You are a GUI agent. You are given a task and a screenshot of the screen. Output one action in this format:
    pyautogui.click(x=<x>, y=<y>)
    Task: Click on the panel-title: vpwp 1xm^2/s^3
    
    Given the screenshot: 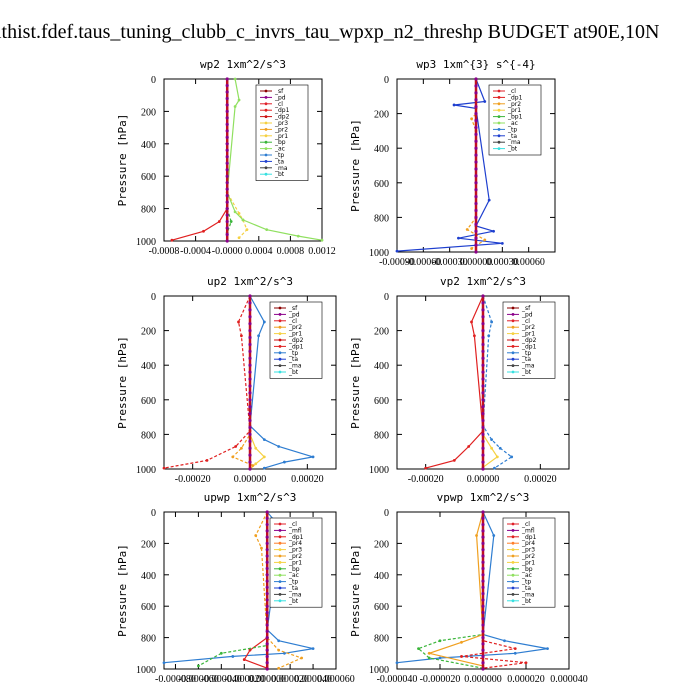 What is the action you would take?
    pyautogui.click(x=483, y=497)
    